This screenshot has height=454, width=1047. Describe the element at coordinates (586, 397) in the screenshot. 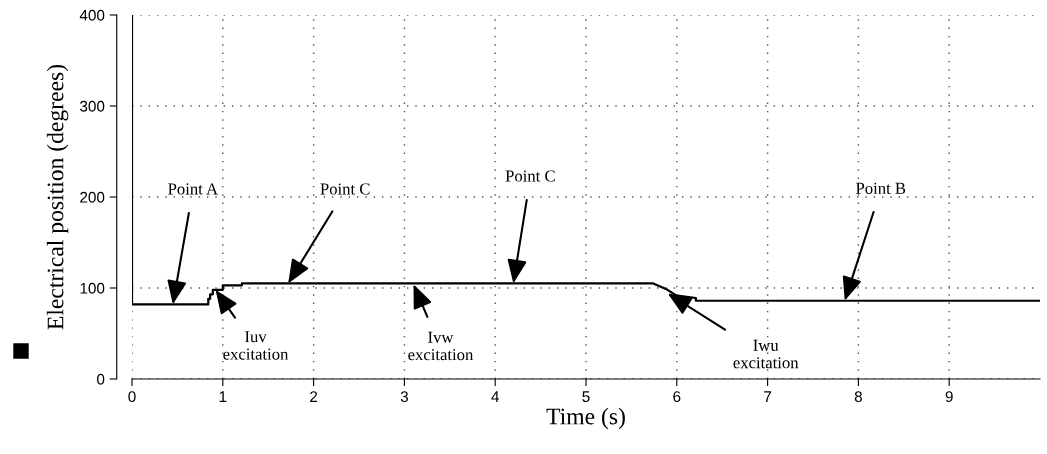

I see `x-tick-label: 5` at that location.